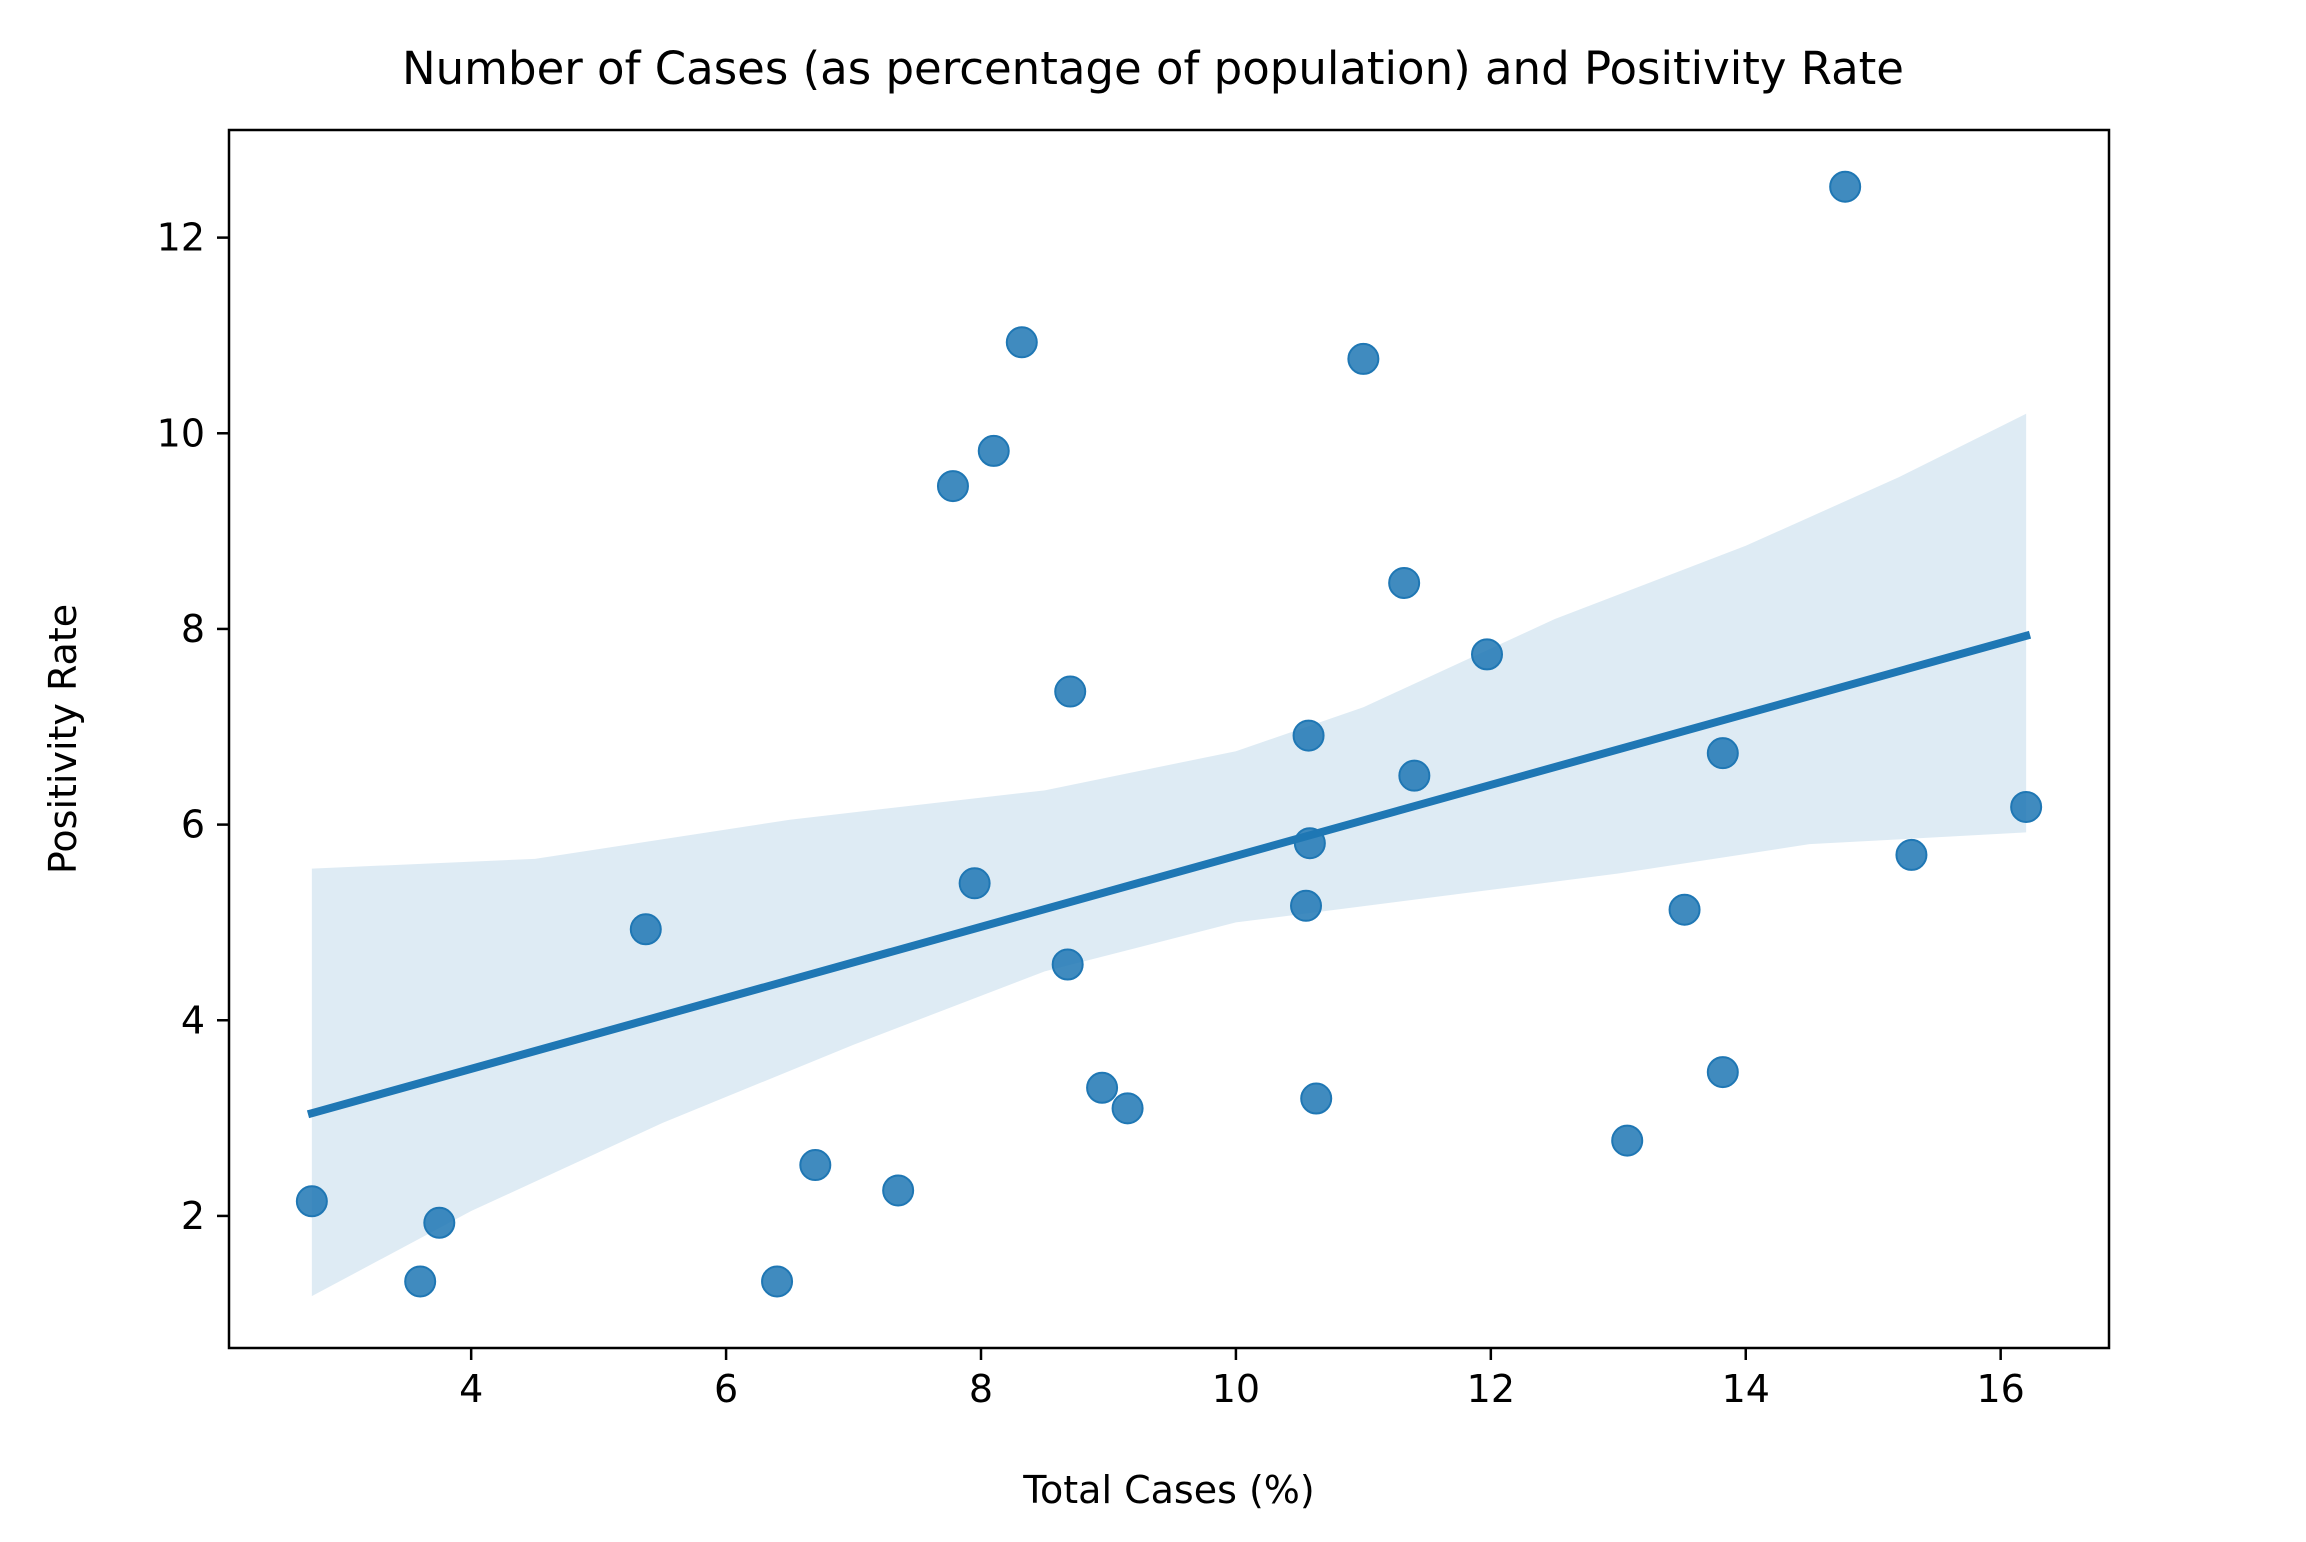 This screenshot has height=1542, width=2306. I want to click on x-axis-label: Total Cases (%), so click(1168, 1490).